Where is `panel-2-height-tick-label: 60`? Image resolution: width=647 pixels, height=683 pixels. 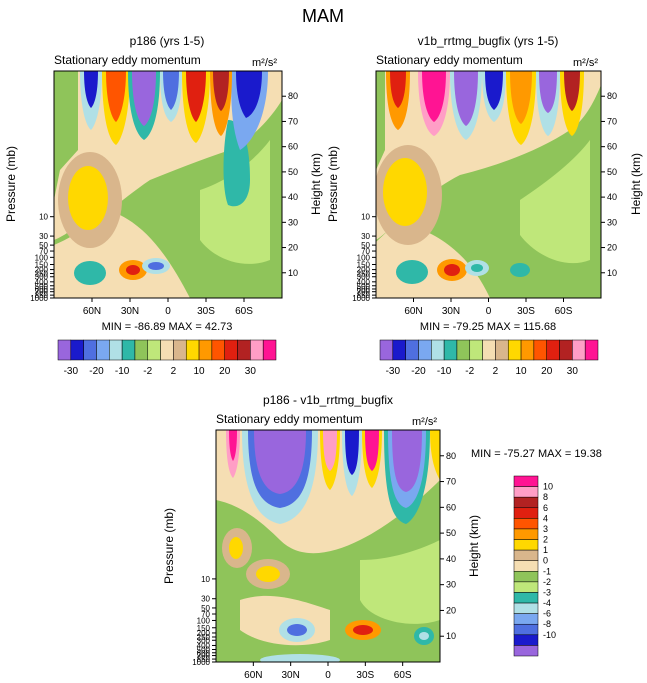 panel-2-height-tick-label: 60 is located at coordinates (612, 147).